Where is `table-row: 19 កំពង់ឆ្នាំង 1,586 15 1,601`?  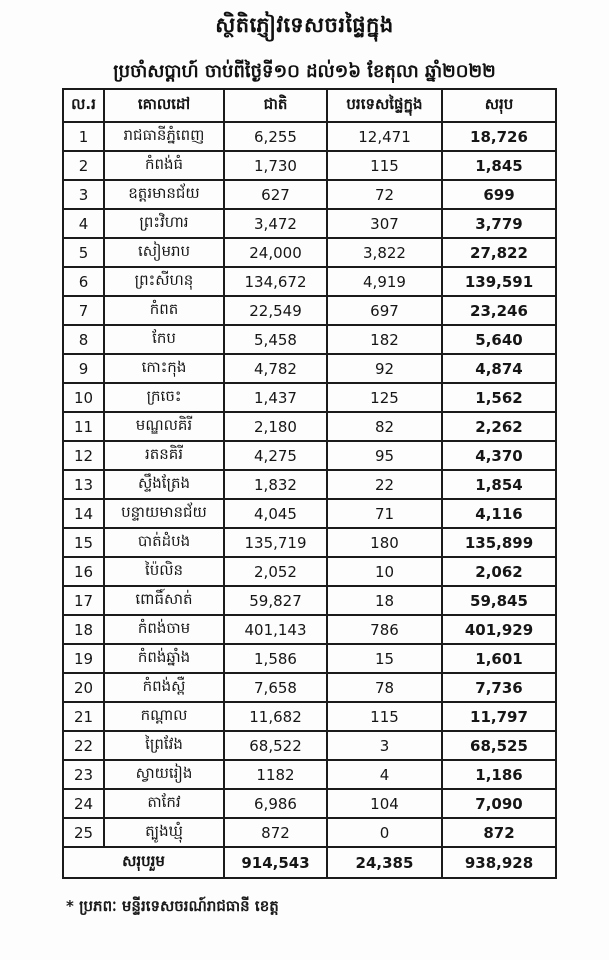 table-row: 19 កំពង់ឆ្នាំង 1,586 15 1,601 is located at coordinates (309, 658).